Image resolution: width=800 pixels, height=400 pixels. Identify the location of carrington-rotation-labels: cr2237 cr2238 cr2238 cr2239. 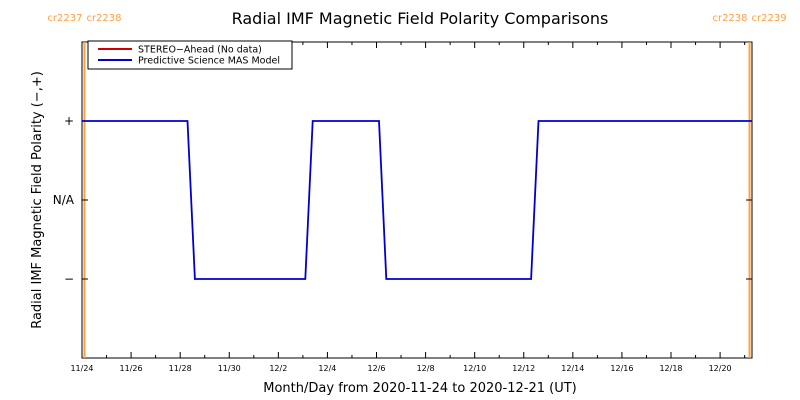
(416, 18).